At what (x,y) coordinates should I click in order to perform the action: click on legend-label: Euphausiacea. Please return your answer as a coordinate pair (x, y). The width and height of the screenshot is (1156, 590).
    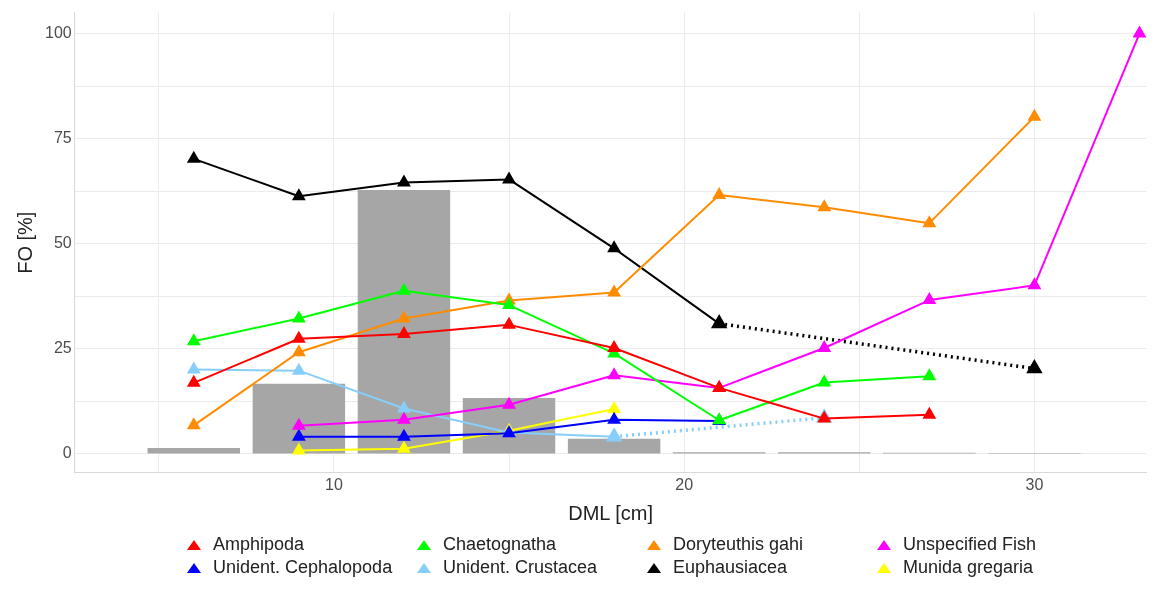
    Looking at the image, I should click on (730, 567).